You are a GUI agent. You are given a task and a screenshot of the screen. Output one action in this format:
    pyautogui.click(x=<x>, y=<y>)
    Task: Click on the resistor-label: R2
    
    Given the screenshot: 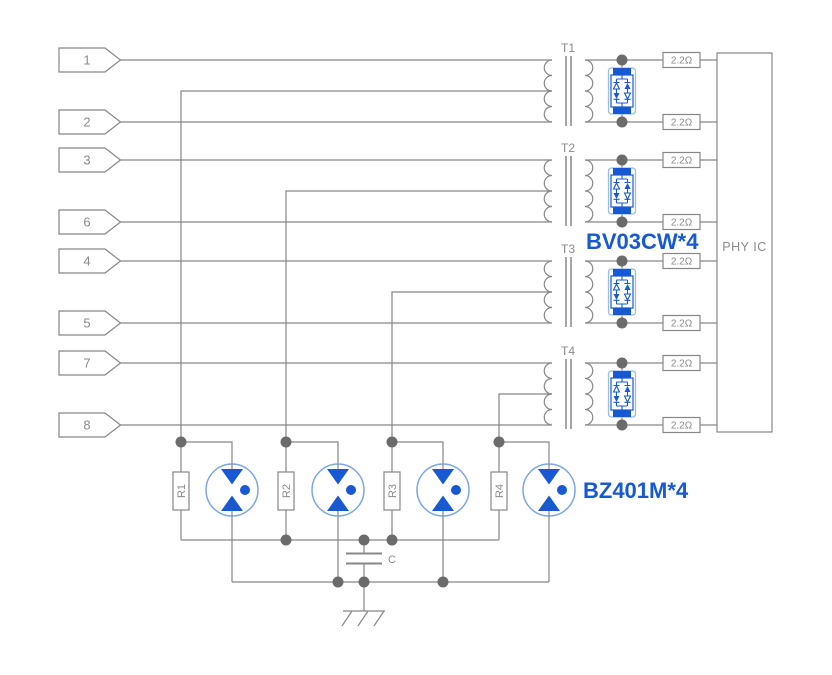 What is the action you would take?
    pyautogui.click(x=287, y=491)
    